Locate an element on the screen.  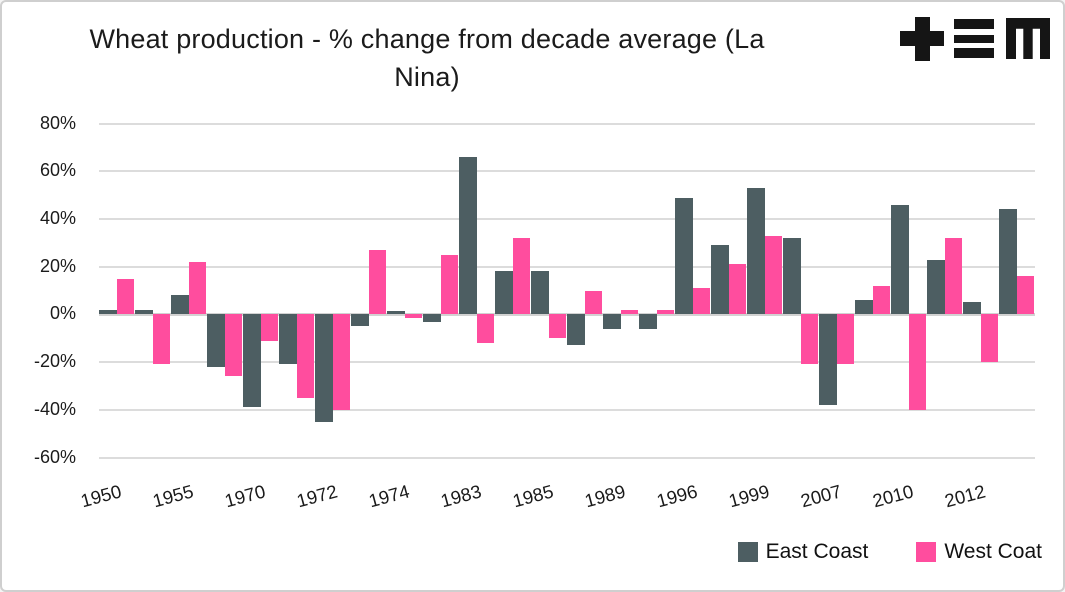
east-coast-label: East Coast is located at coordinates (817, 551).